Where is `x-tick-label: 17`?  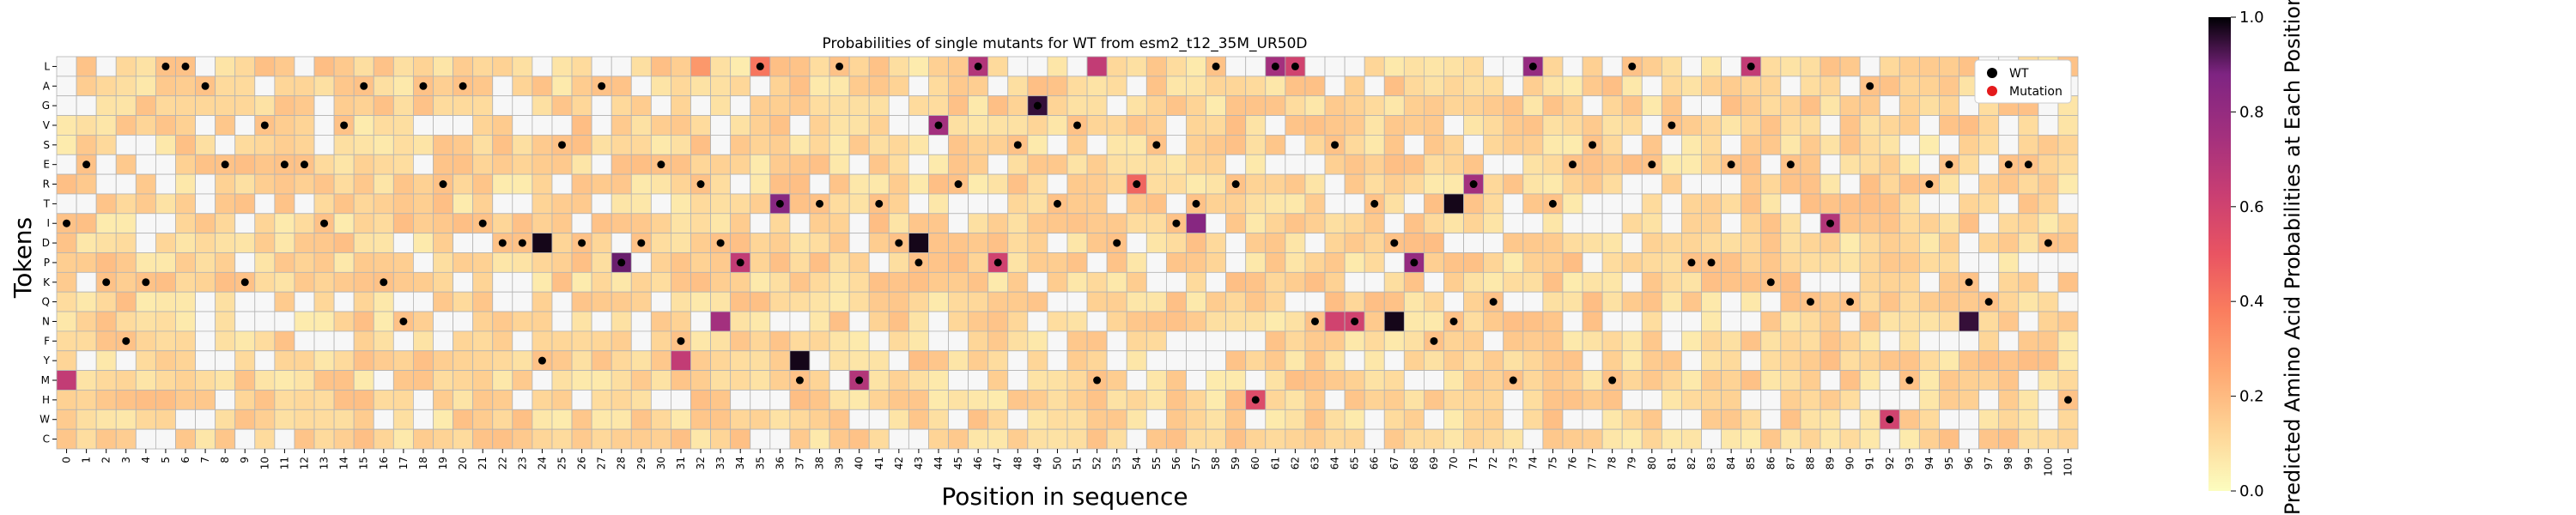 x-tick-label: 17 is located at coordinates (404, 463).